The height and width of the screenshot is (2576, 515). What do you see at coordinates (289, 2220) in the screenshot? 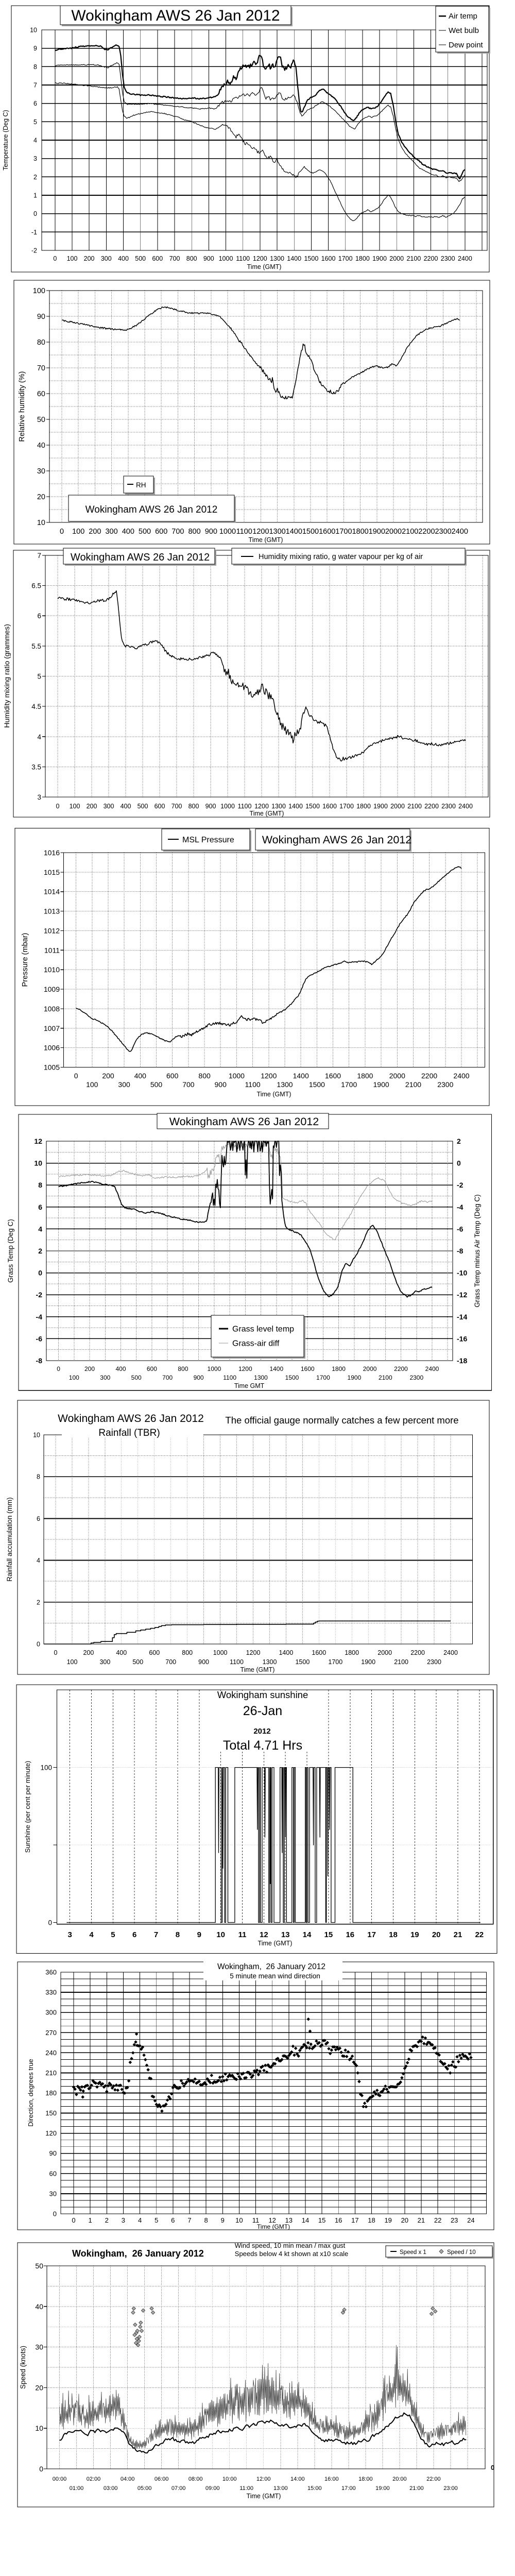
I see `svg-text: 13` at bounding box center [289, 2220].